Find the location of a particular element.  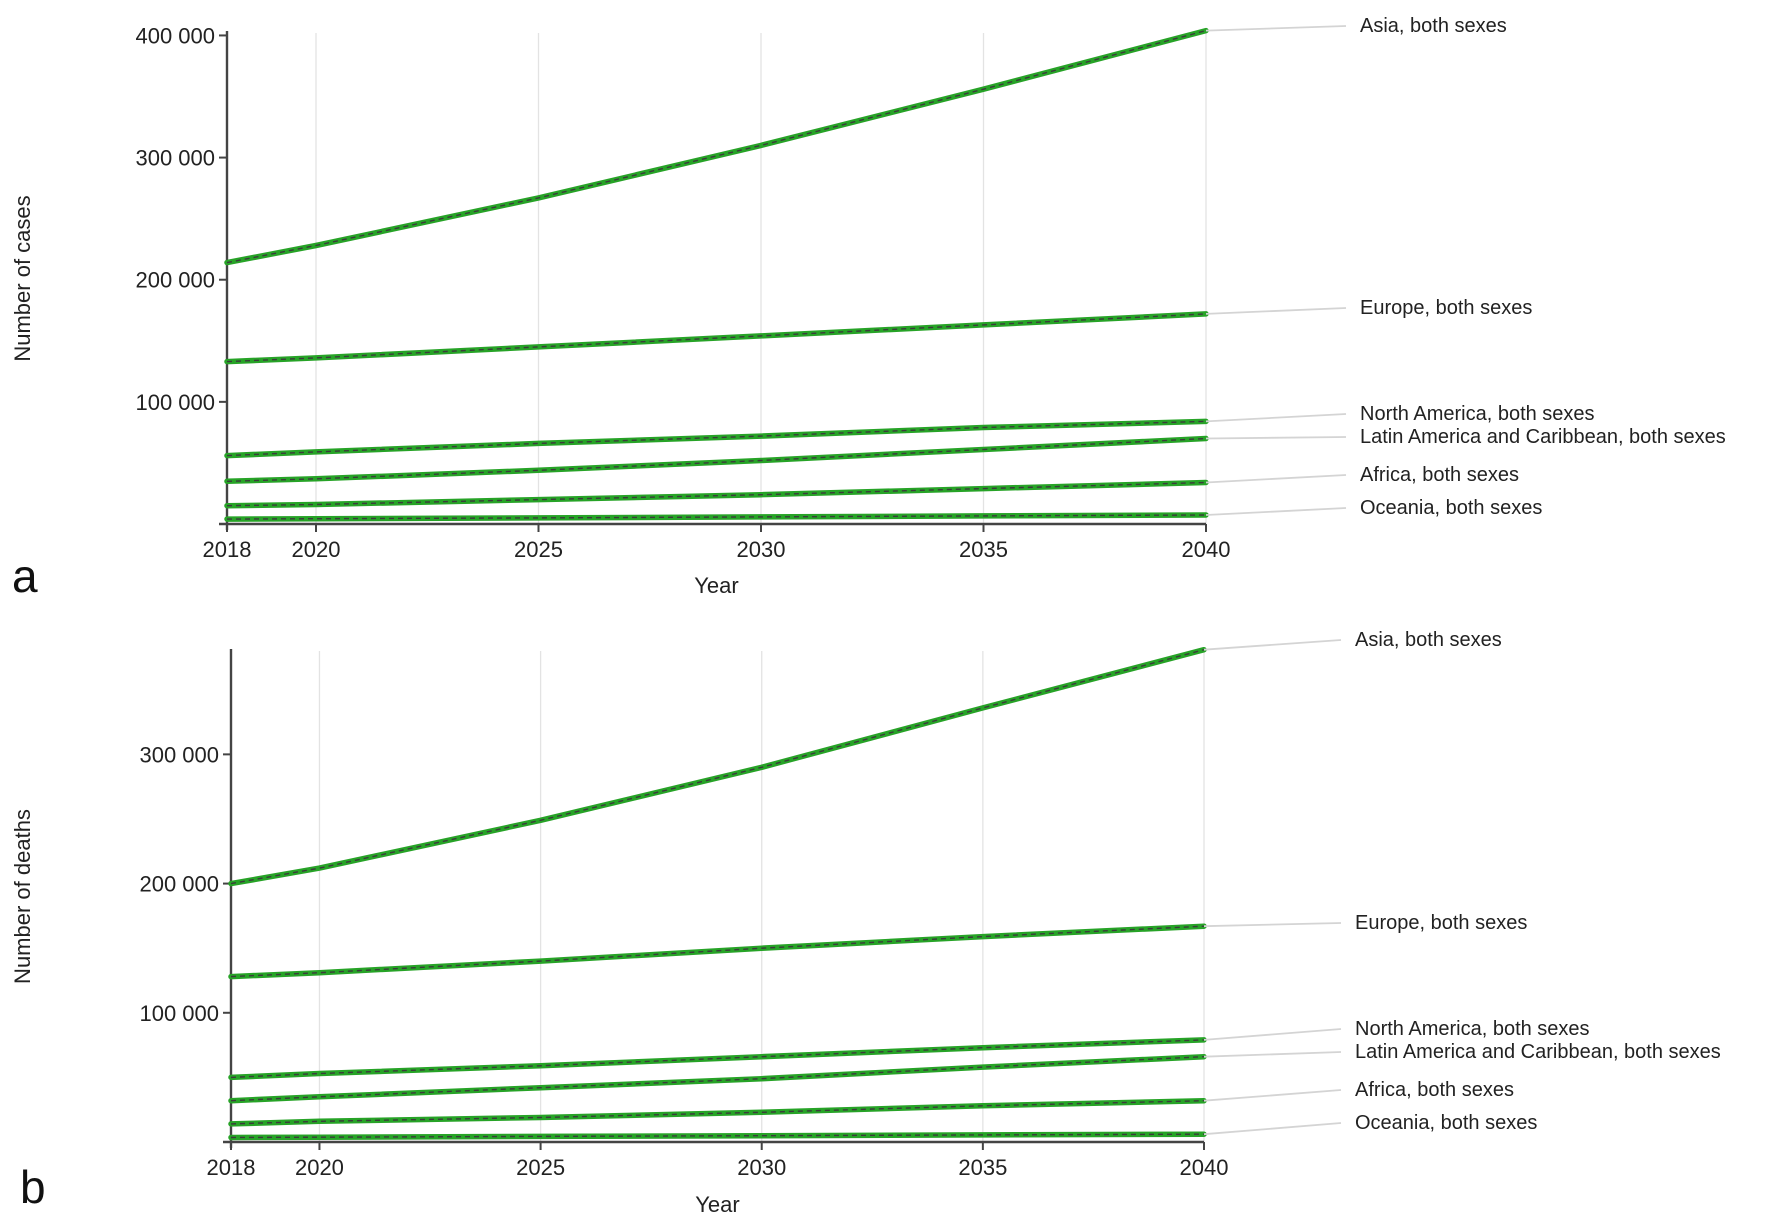

series-line-latin-america-and-caribbean-both-sexes is located at coordinates (716, 460).